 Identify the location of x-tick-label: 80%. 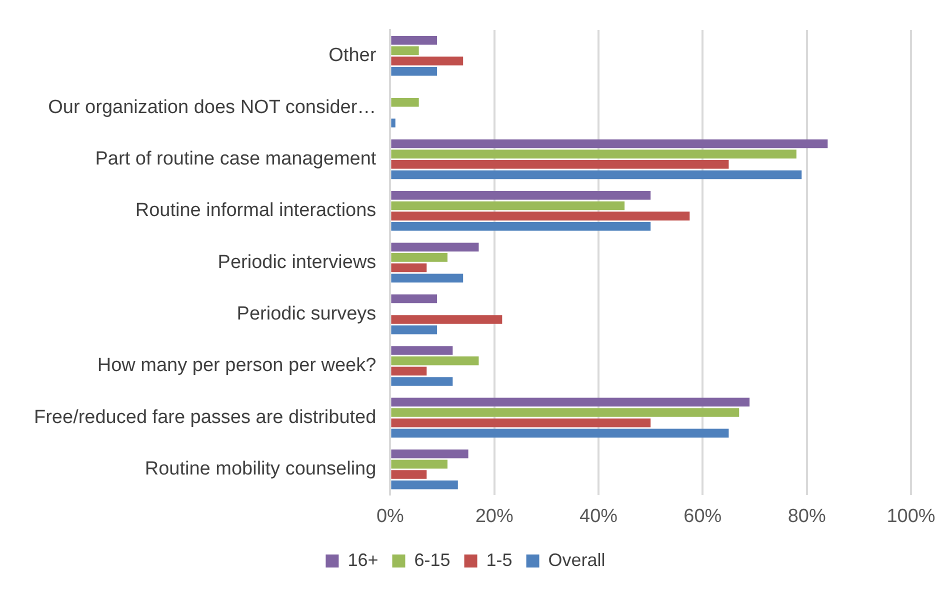
(807, 516).